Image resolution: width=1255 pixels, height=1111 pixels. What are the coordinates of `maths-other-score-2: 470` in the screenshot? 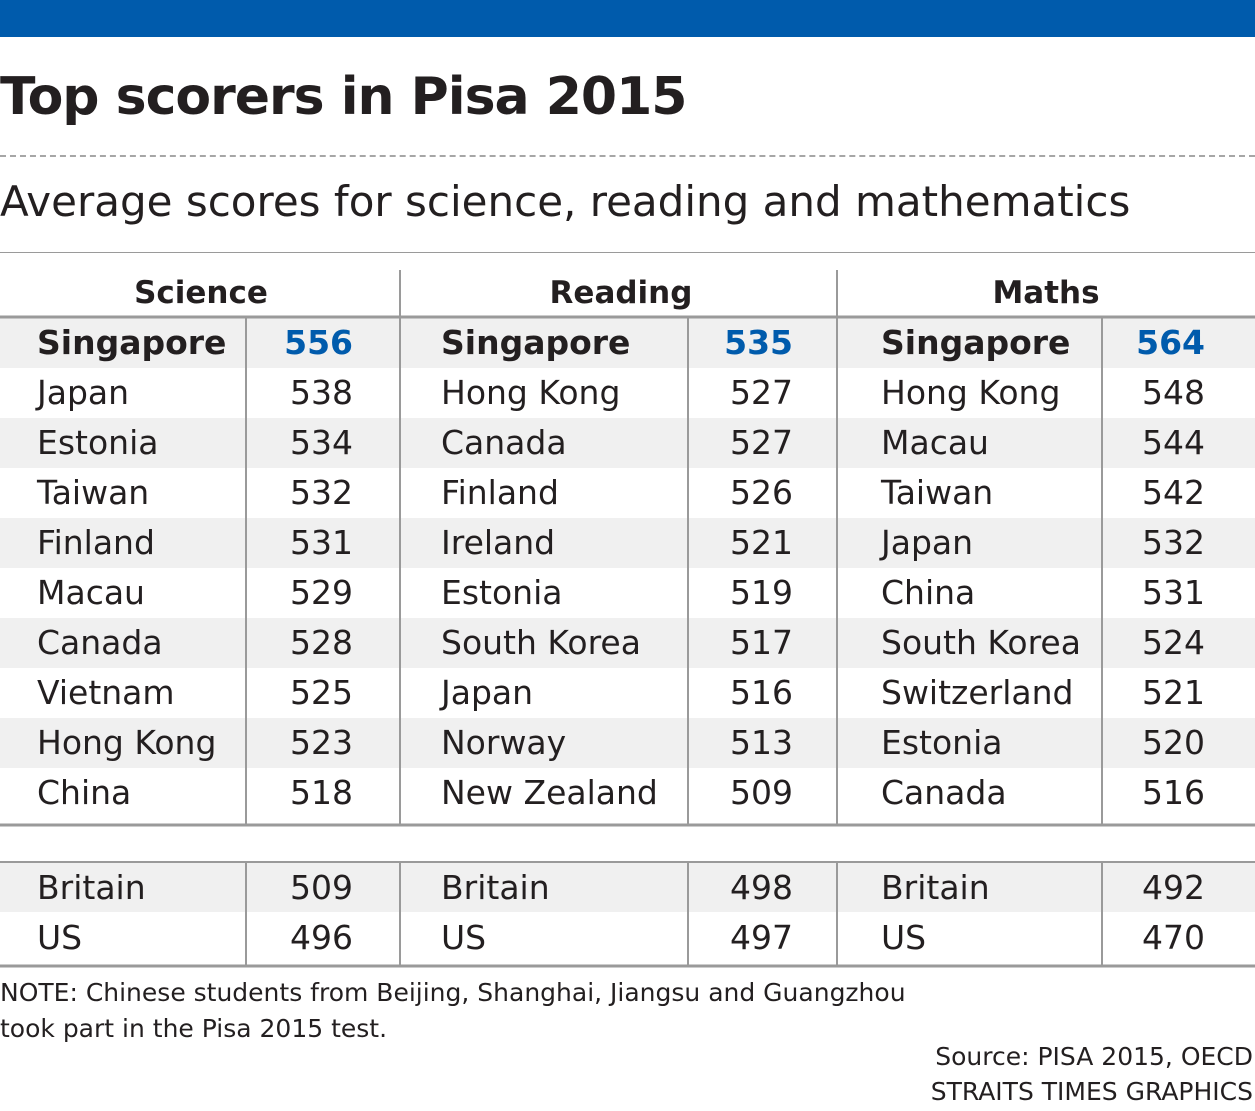 It's located at (1173, 937).